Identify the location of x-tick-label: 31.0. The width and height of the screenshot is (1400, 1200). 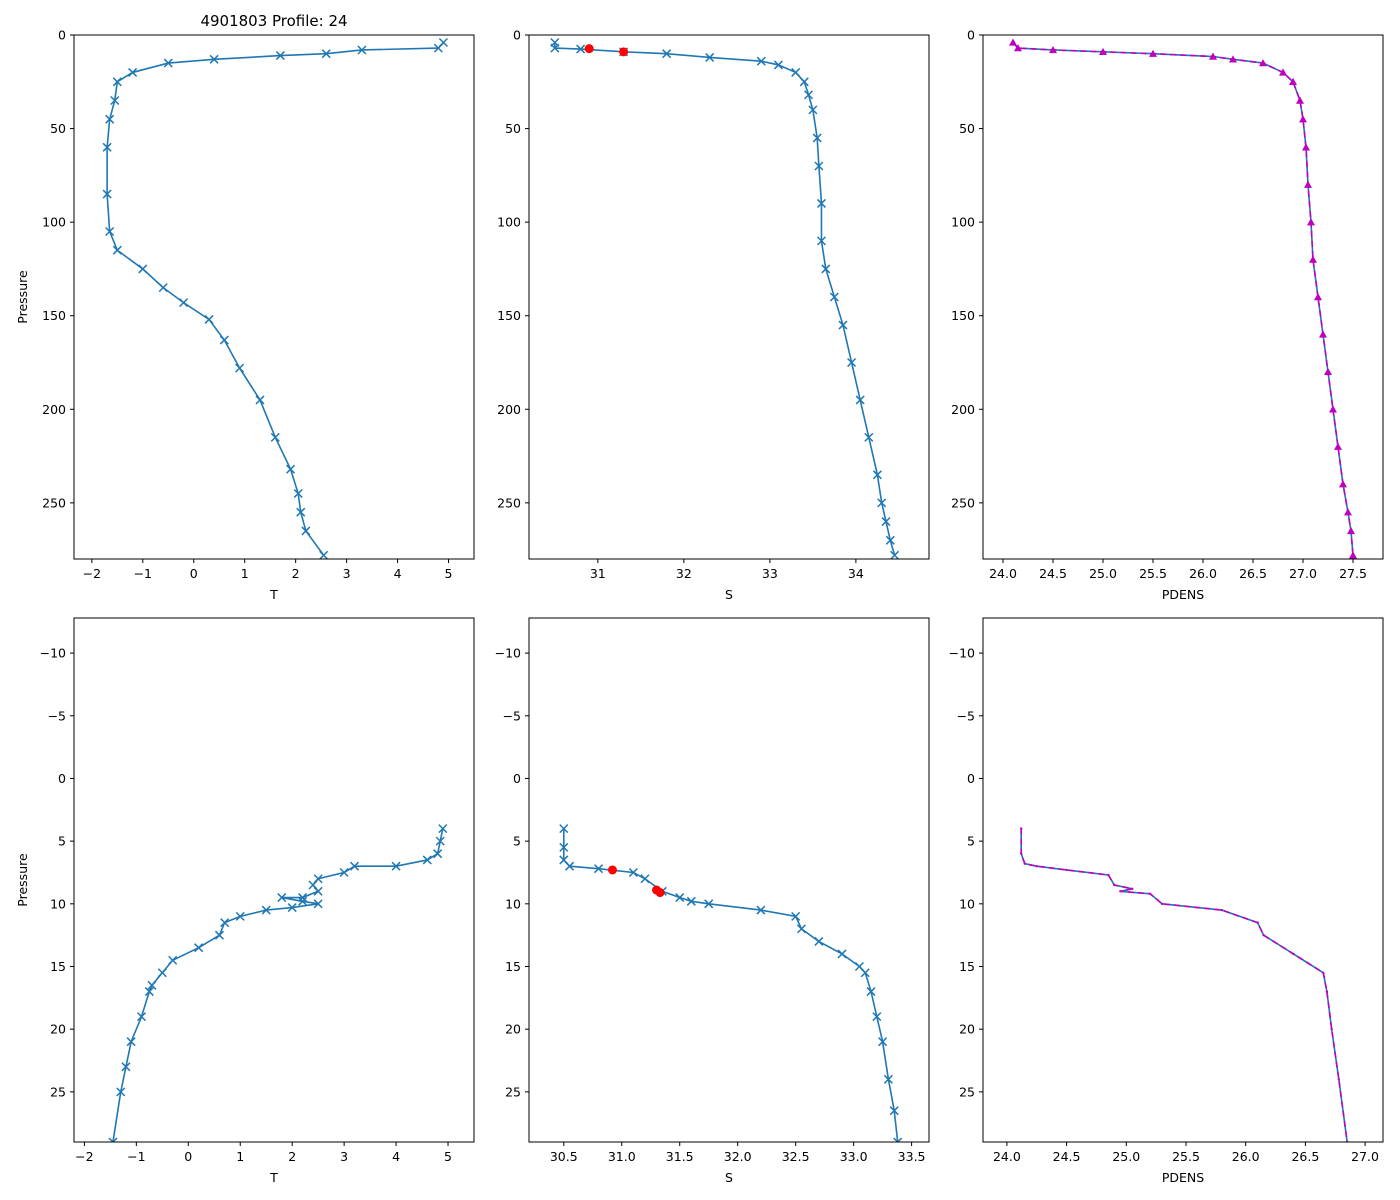
(622, 1156).